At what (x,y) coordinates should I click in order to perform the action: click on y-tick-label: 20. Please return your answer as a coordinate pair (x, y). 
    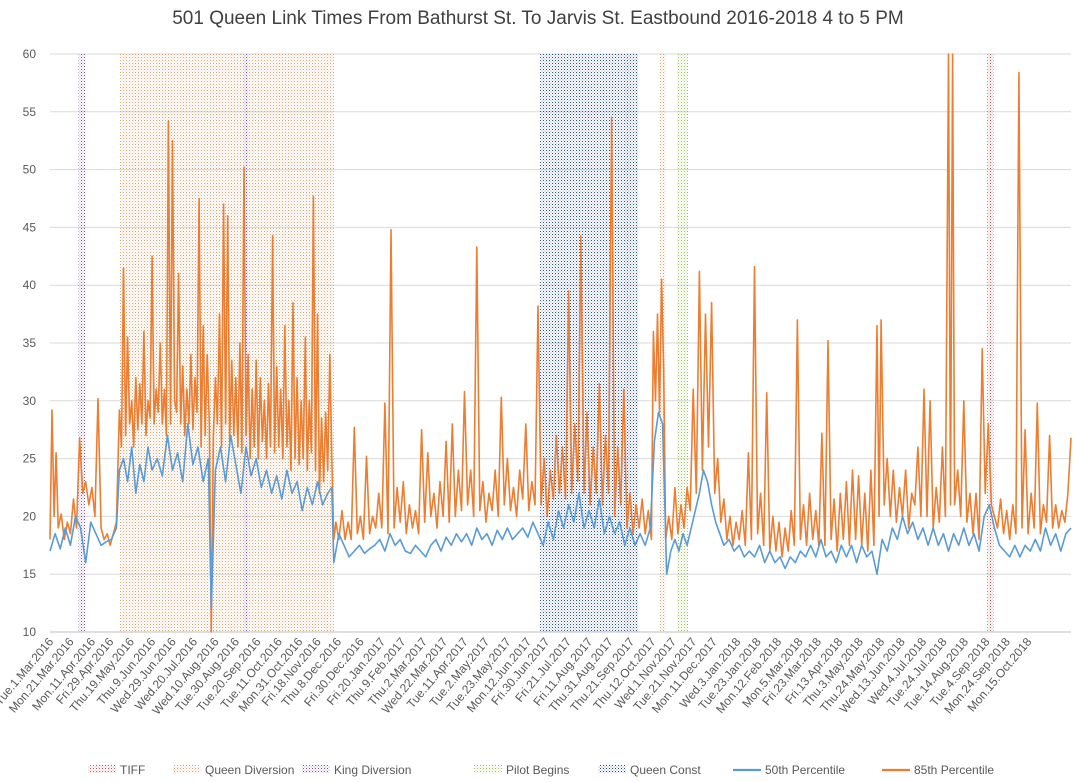
    Looking at the image, I should click on (30, 516).